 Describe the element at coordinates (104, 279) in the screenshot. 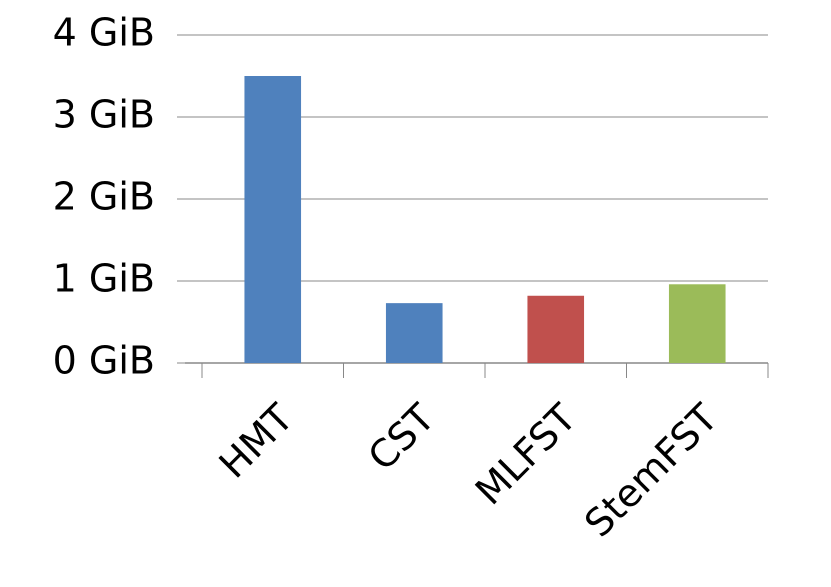

I see `y-tick-label: 1 GiB` at that location.